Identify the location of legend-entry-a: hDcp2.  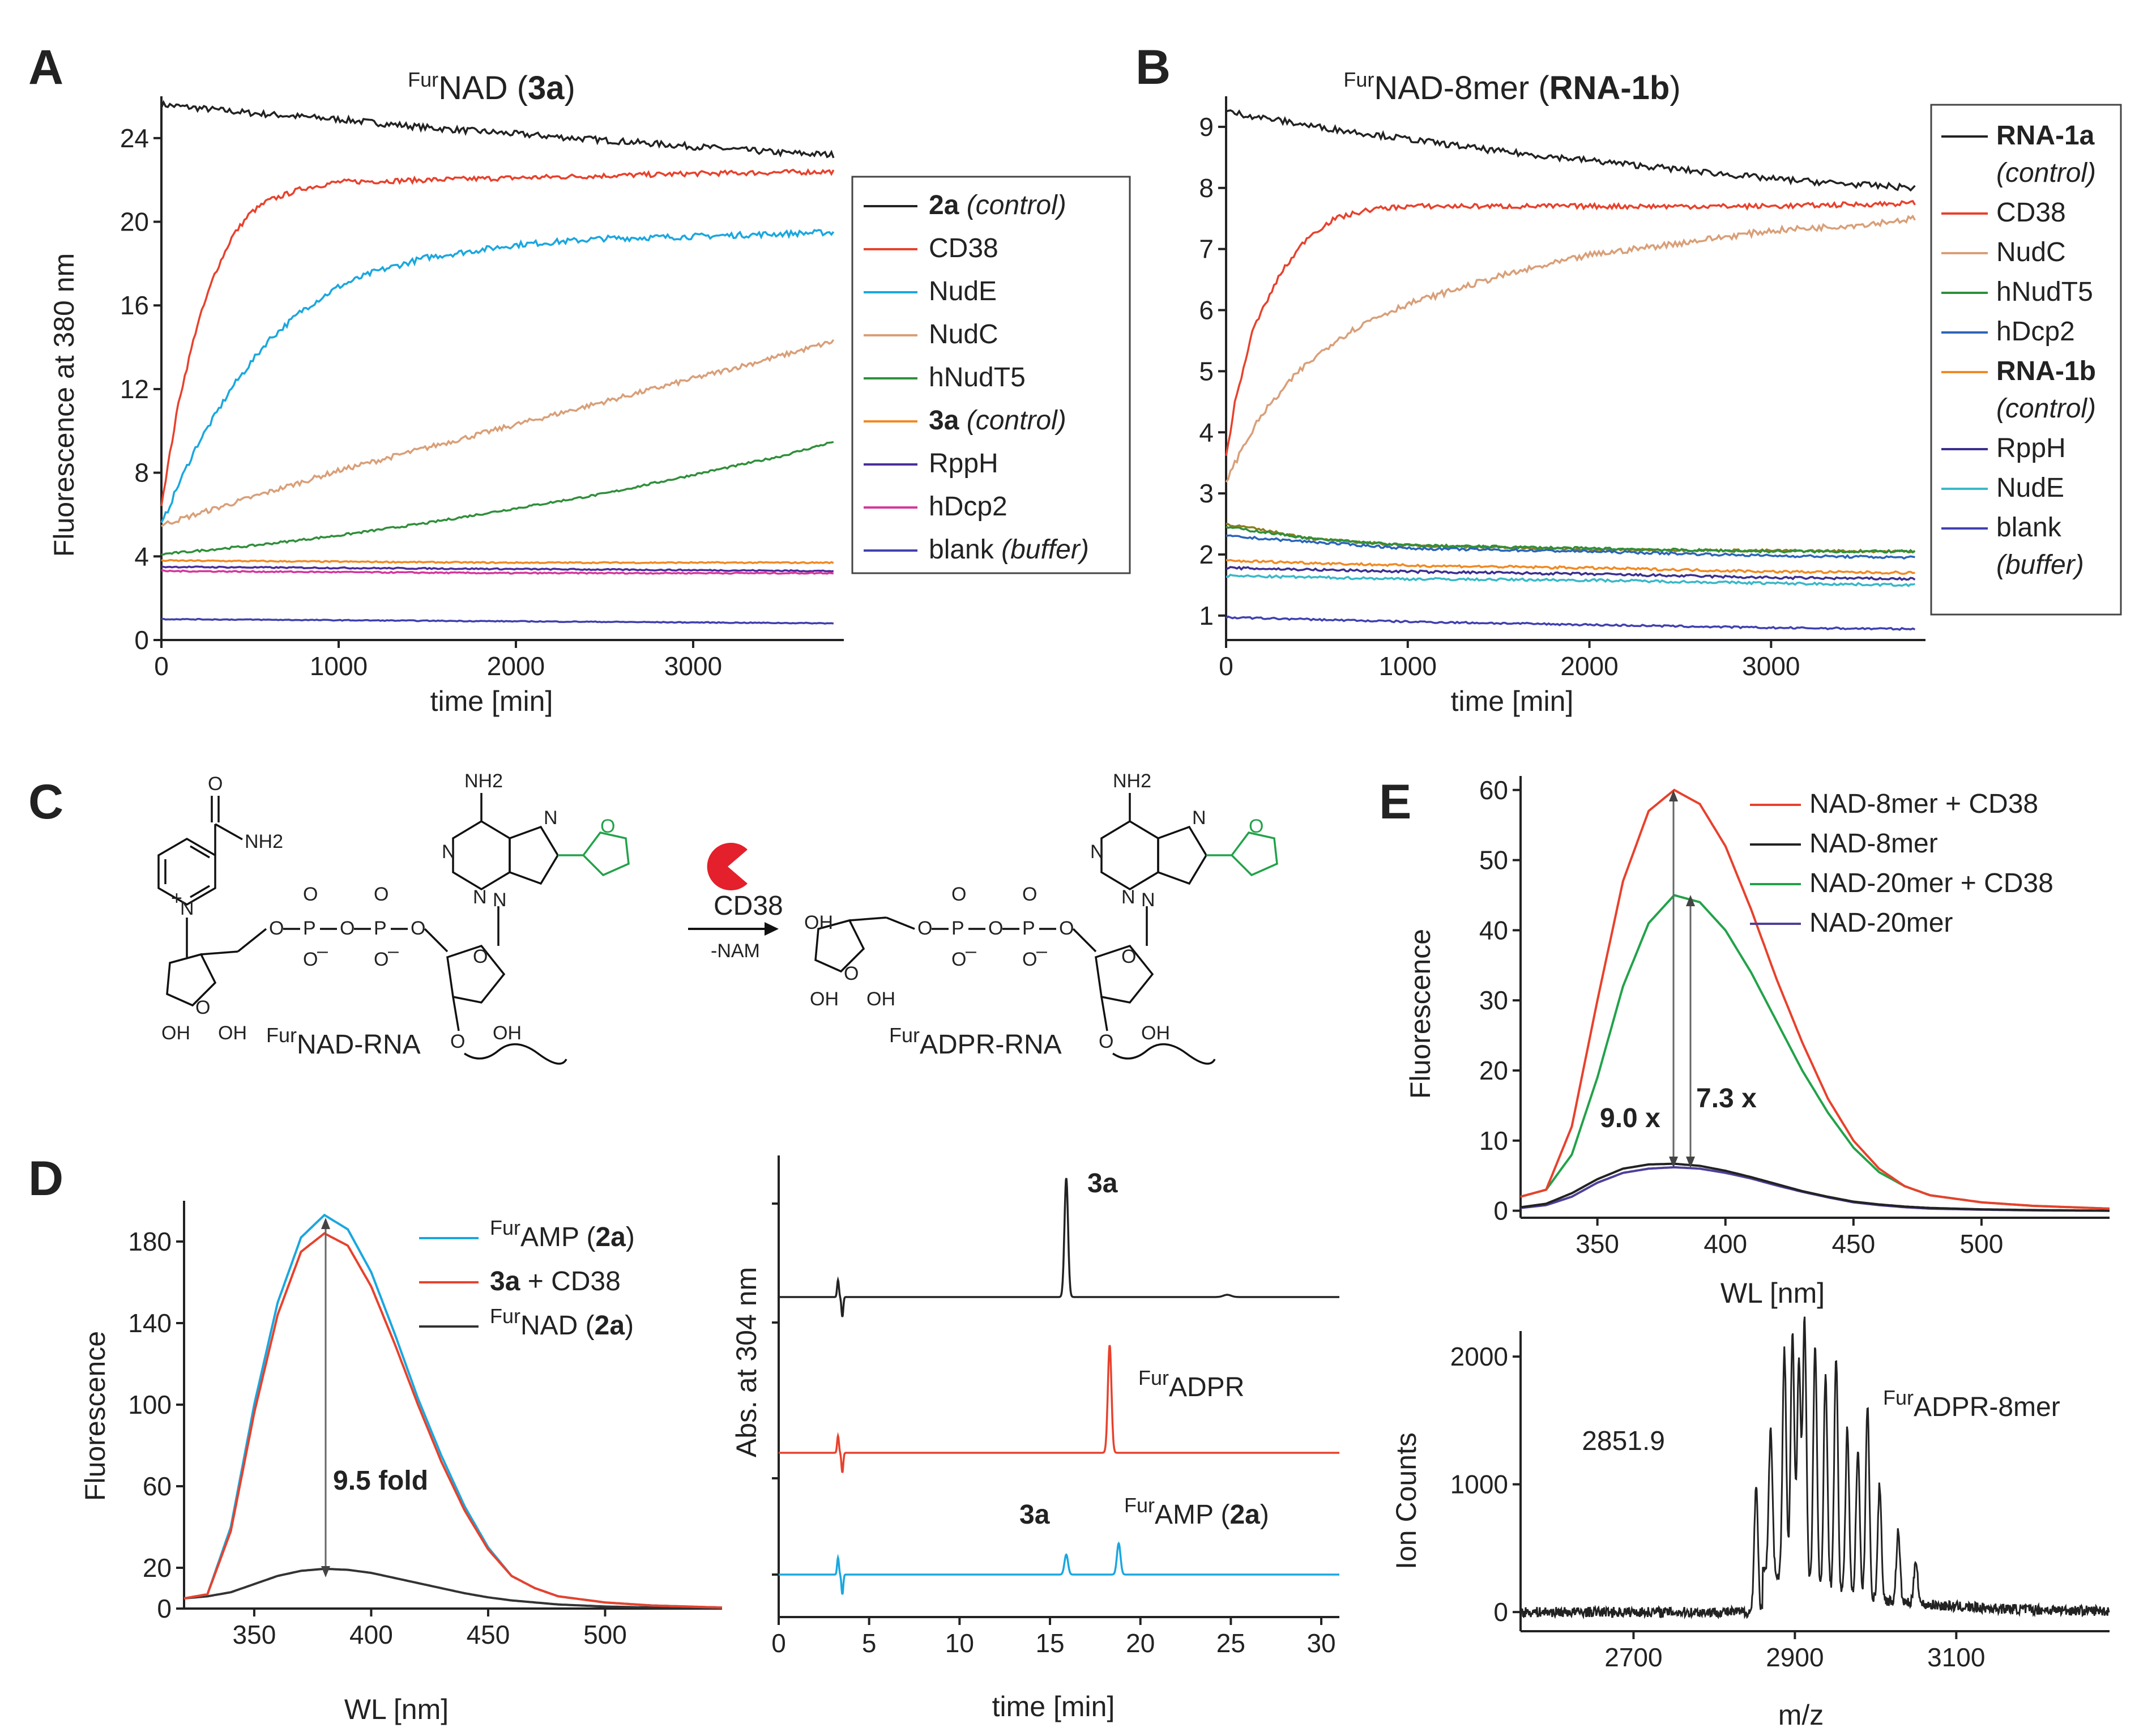
(968, 507).